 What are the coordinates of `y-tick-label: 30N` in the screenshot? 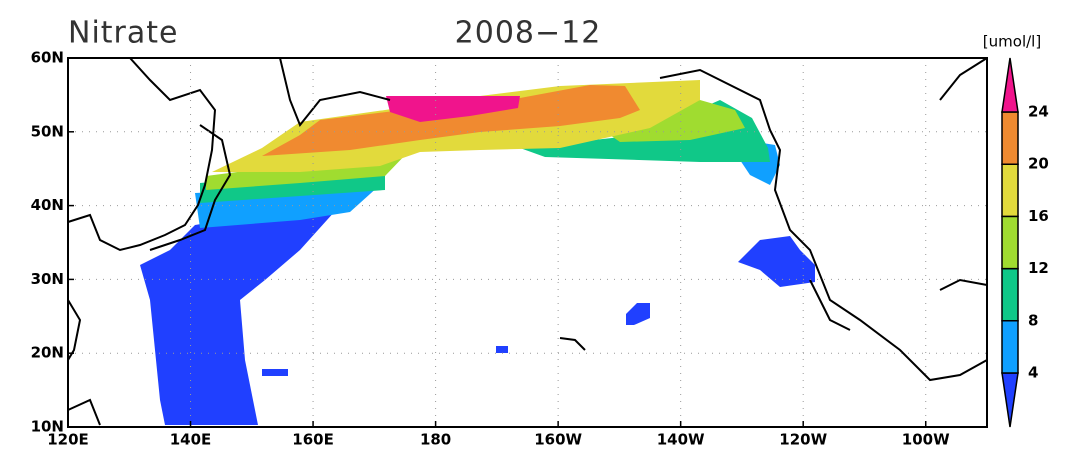 It's located at (47, 279).